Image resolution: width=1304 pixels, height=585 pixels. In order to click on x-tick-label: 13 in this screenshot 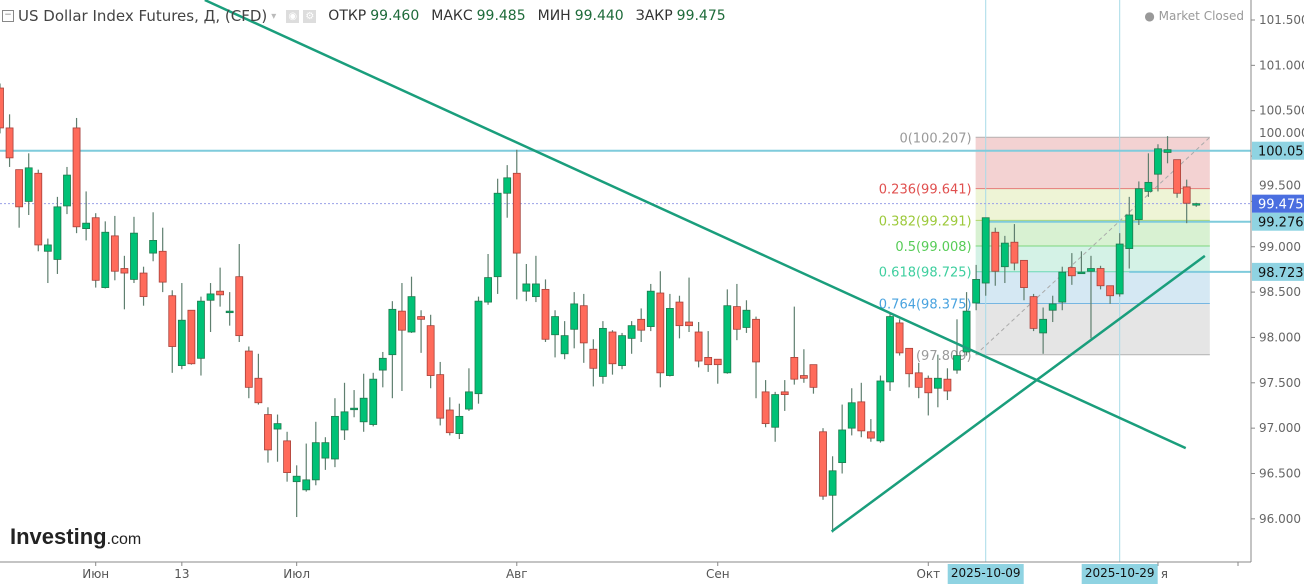, I will do `click(181, 574)`.